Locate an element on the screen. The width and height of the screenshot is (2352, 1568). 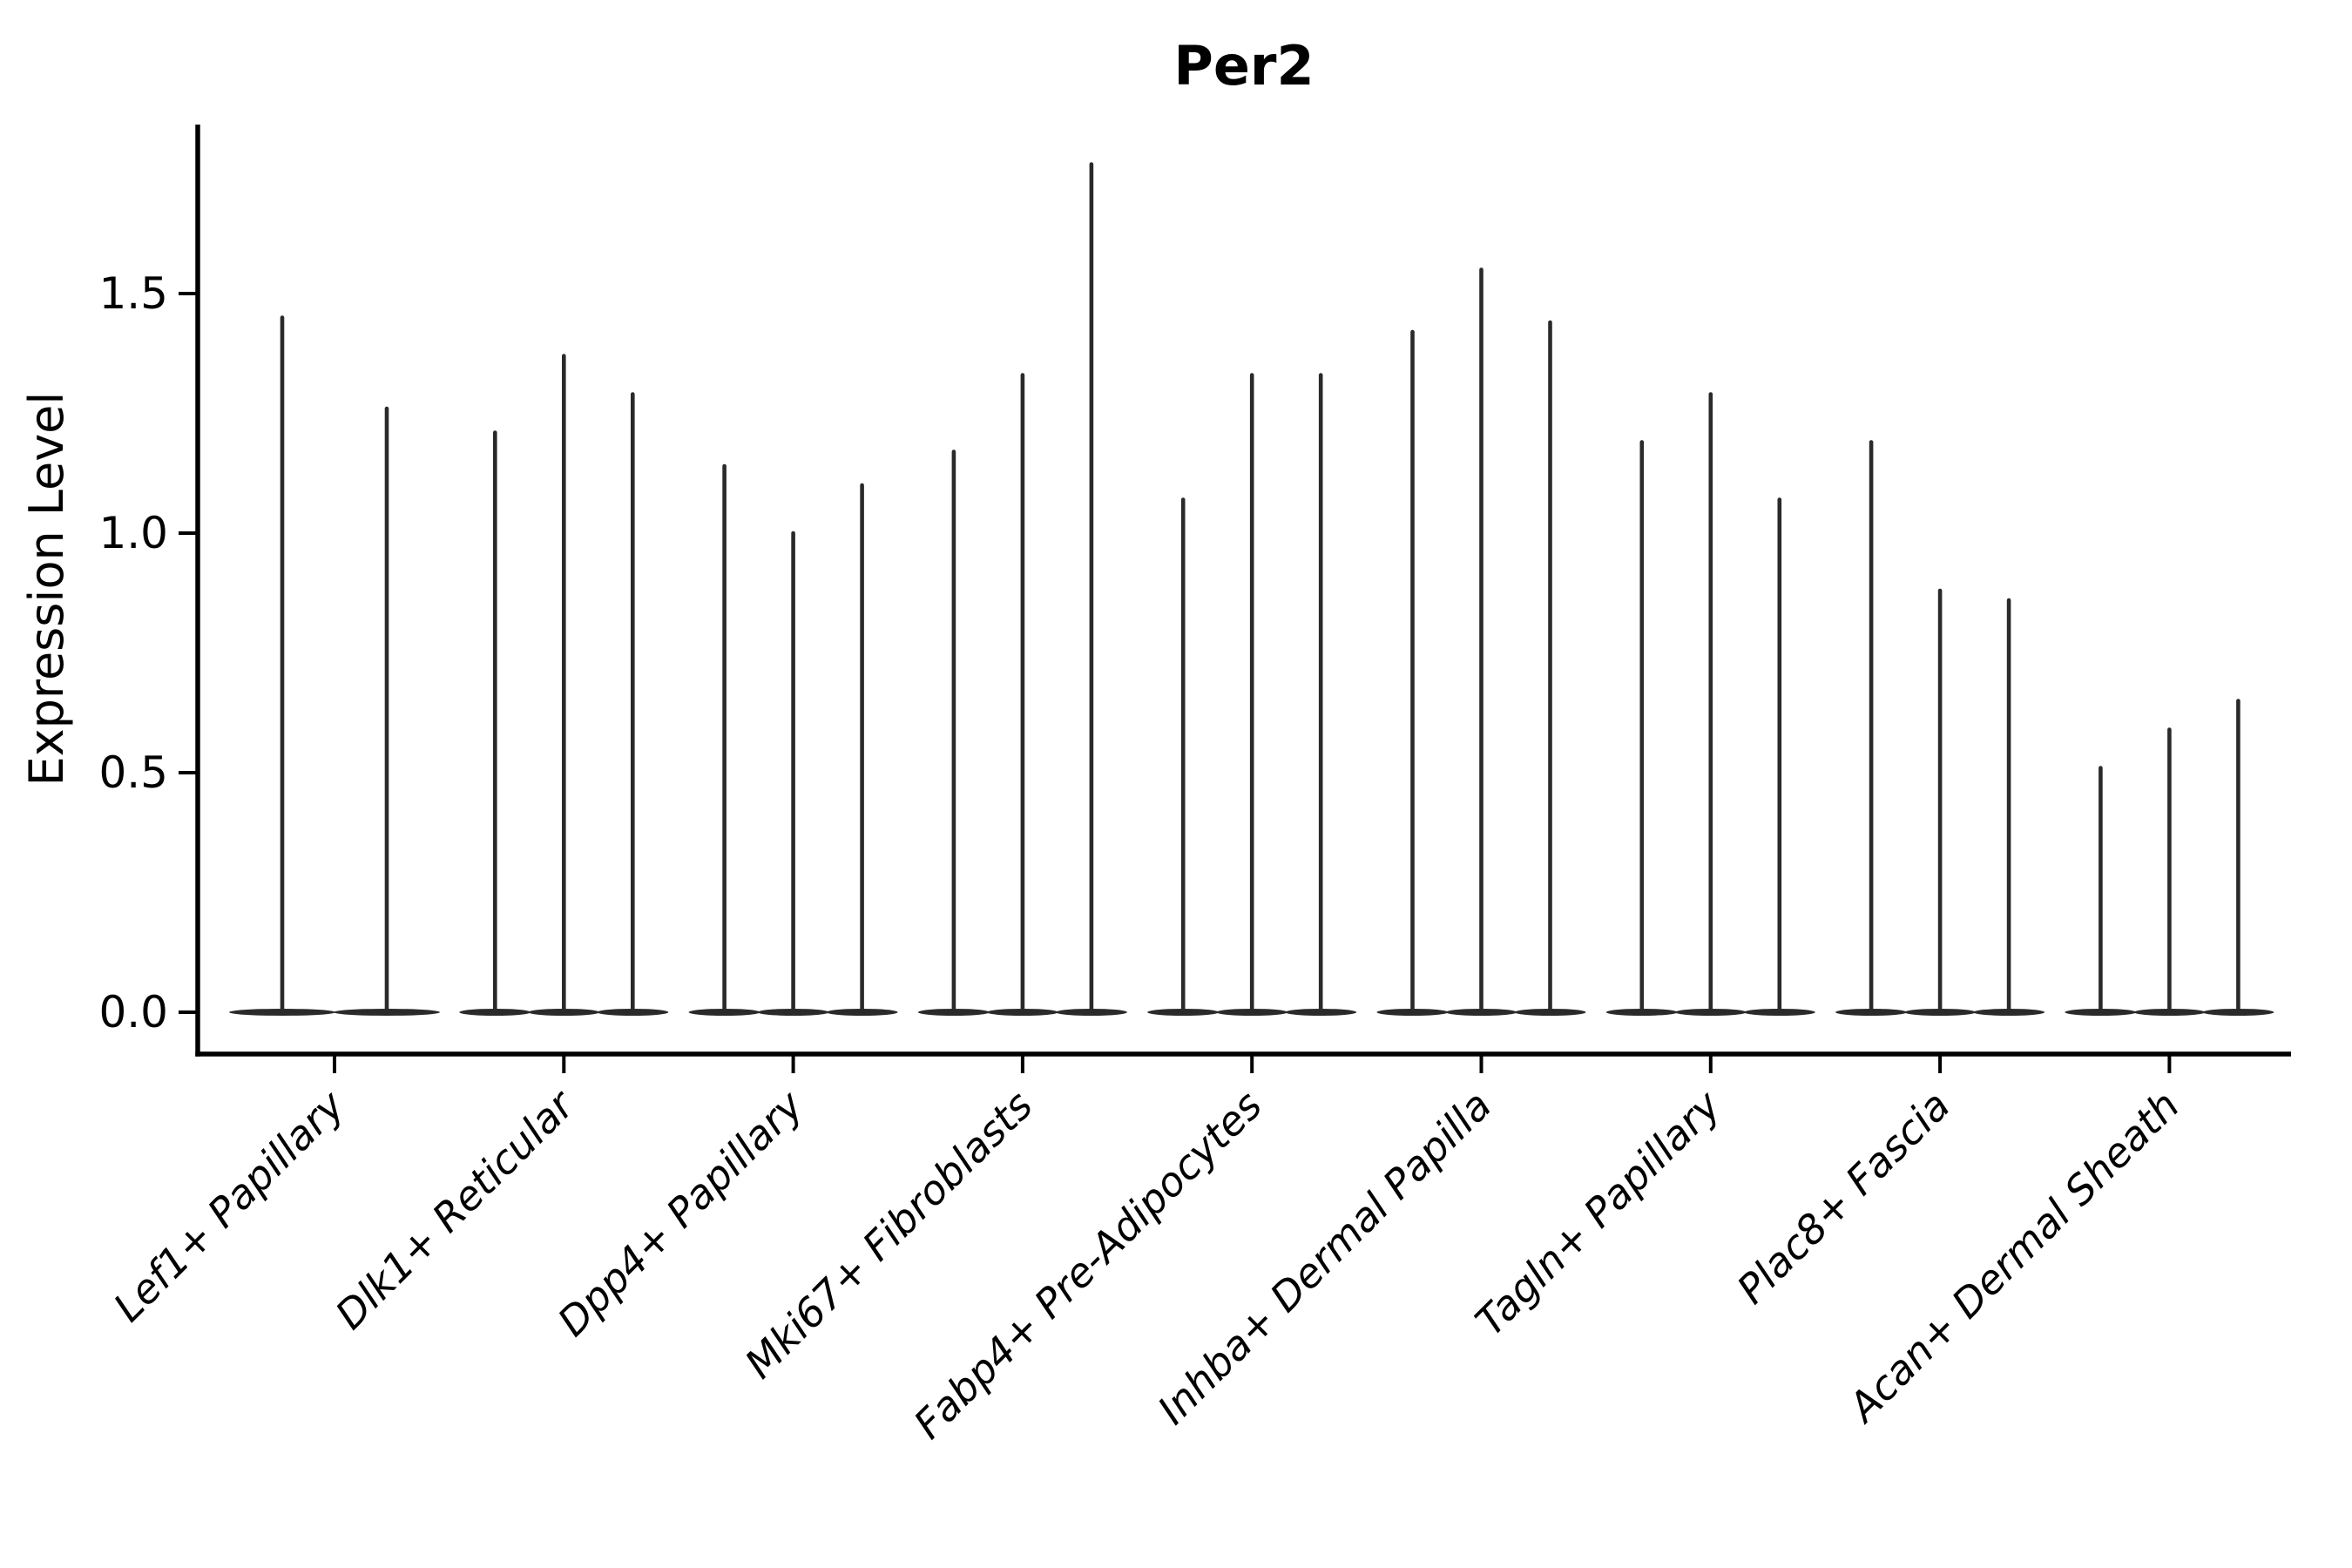
y-tick-label: 1.0 is located at coordinates (133, 533).